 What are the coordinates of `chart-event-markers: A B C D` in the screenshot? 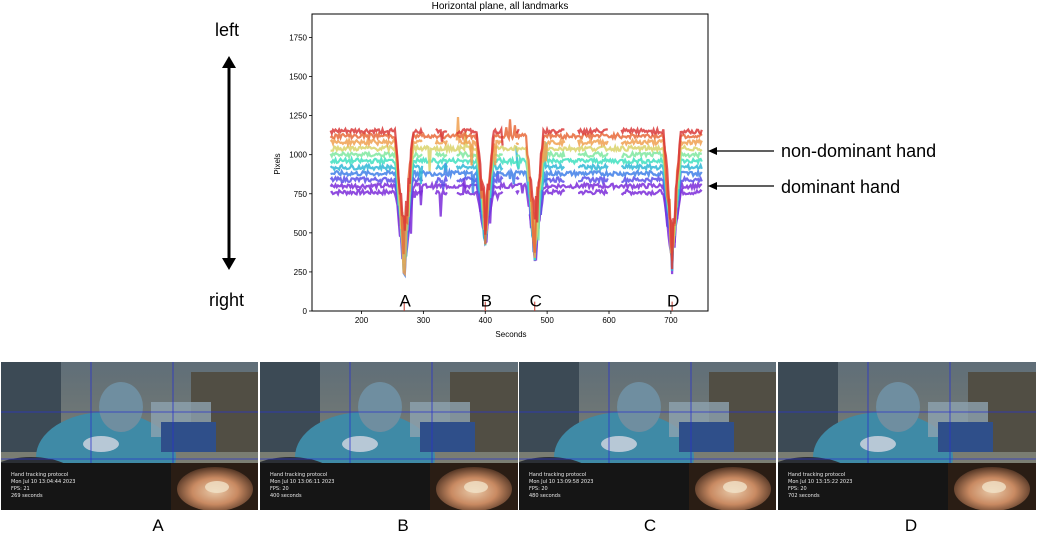 It's located at (539, 301).